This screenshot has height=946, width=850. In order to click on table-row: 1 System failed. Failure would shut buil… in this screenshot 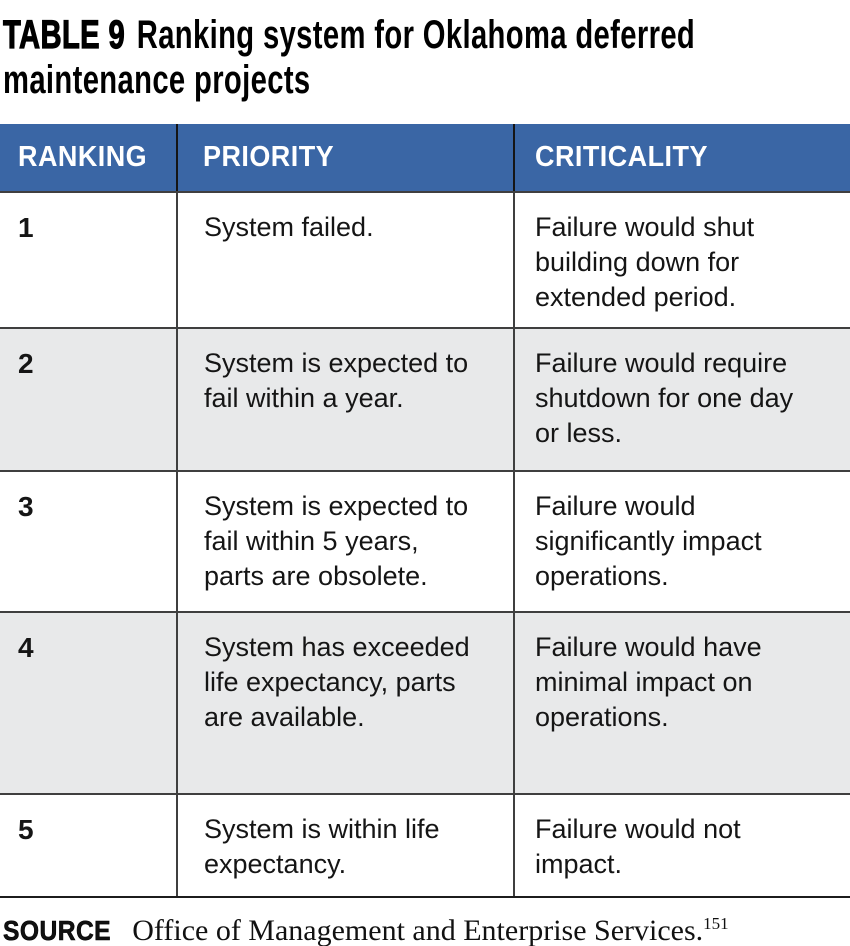, I will do `click(425, 259)`.